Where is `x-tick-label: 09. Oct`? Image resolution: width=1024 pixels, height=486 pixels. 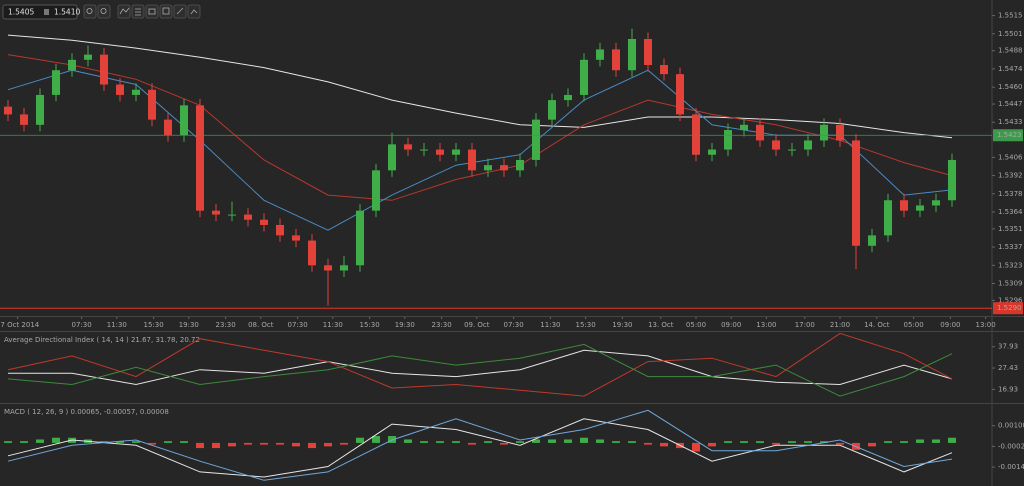 x-tick-label: 09. Oct is located at coordinates (477, 325).